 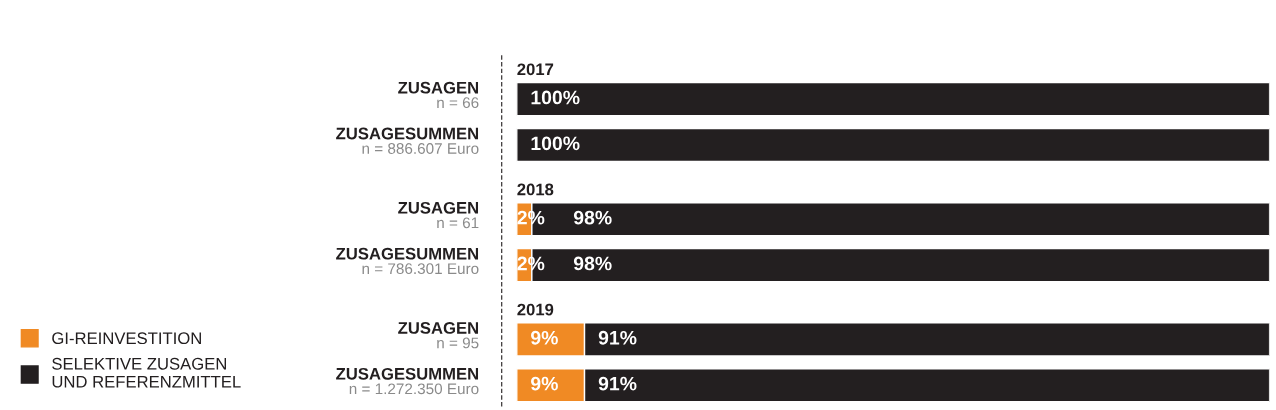 I want to click on y-tick-label: ZUSAGESUMMEN n = 786.301 Euro, so click(x=407, y=261).